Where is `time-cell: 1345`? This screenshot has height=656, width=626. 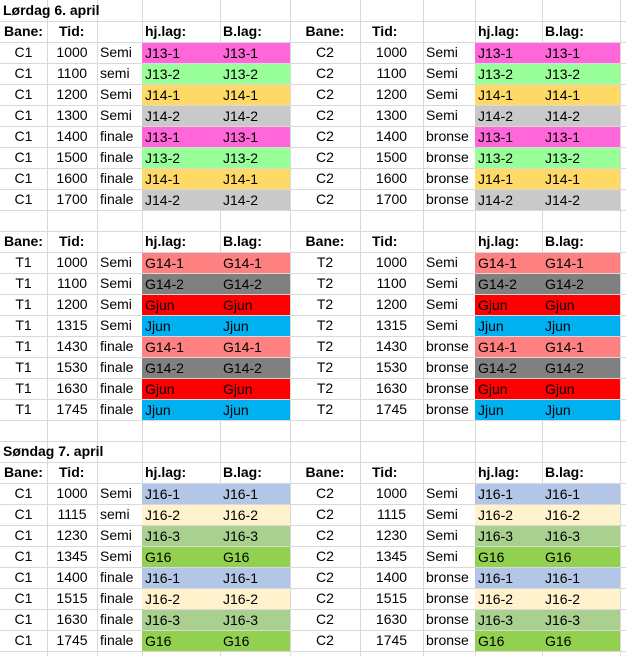
time-cell: 1345 is located at coordinates (72, 556).